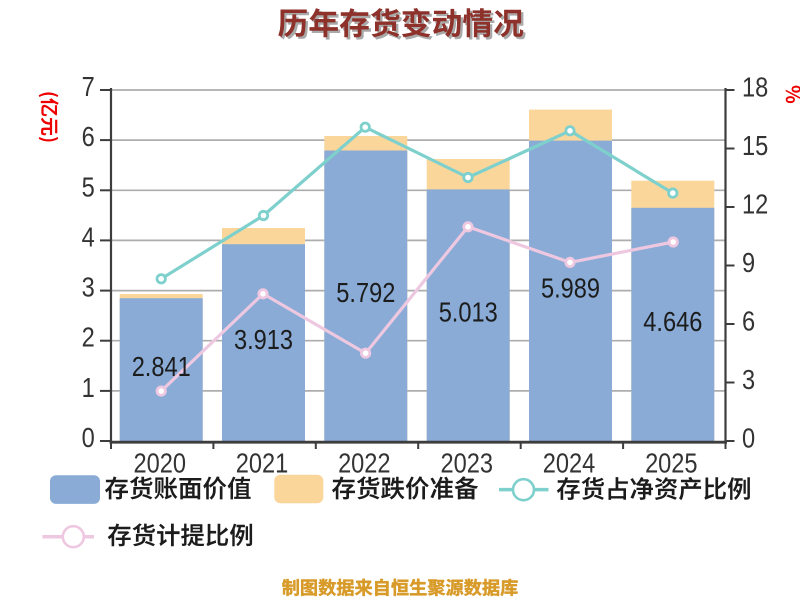 The image size is (800, 600). I want to click on svg-text: 18, so click(755, 88).